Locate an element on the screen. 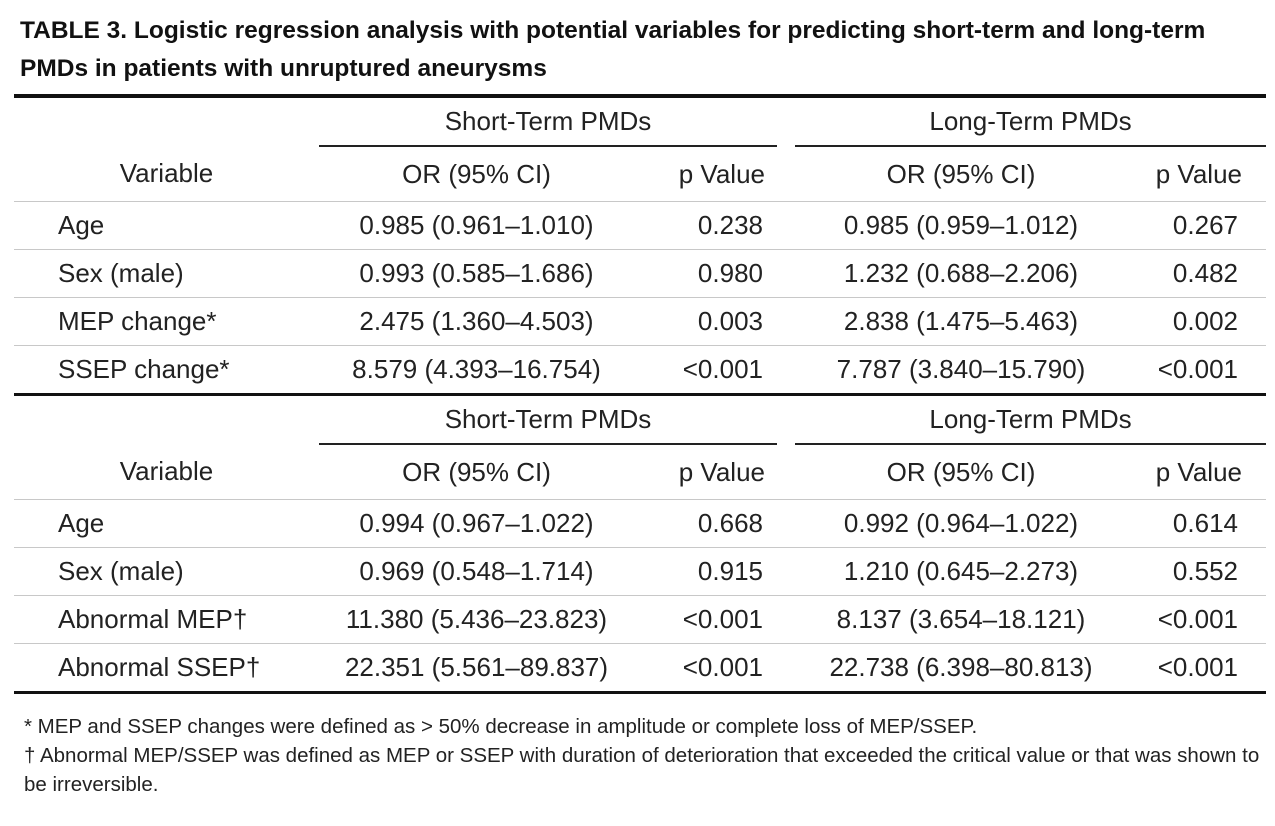 The image size is (1275, 826). row-short-or: 11.380 (5.436–23.823) is located at coordinates (476, 619).